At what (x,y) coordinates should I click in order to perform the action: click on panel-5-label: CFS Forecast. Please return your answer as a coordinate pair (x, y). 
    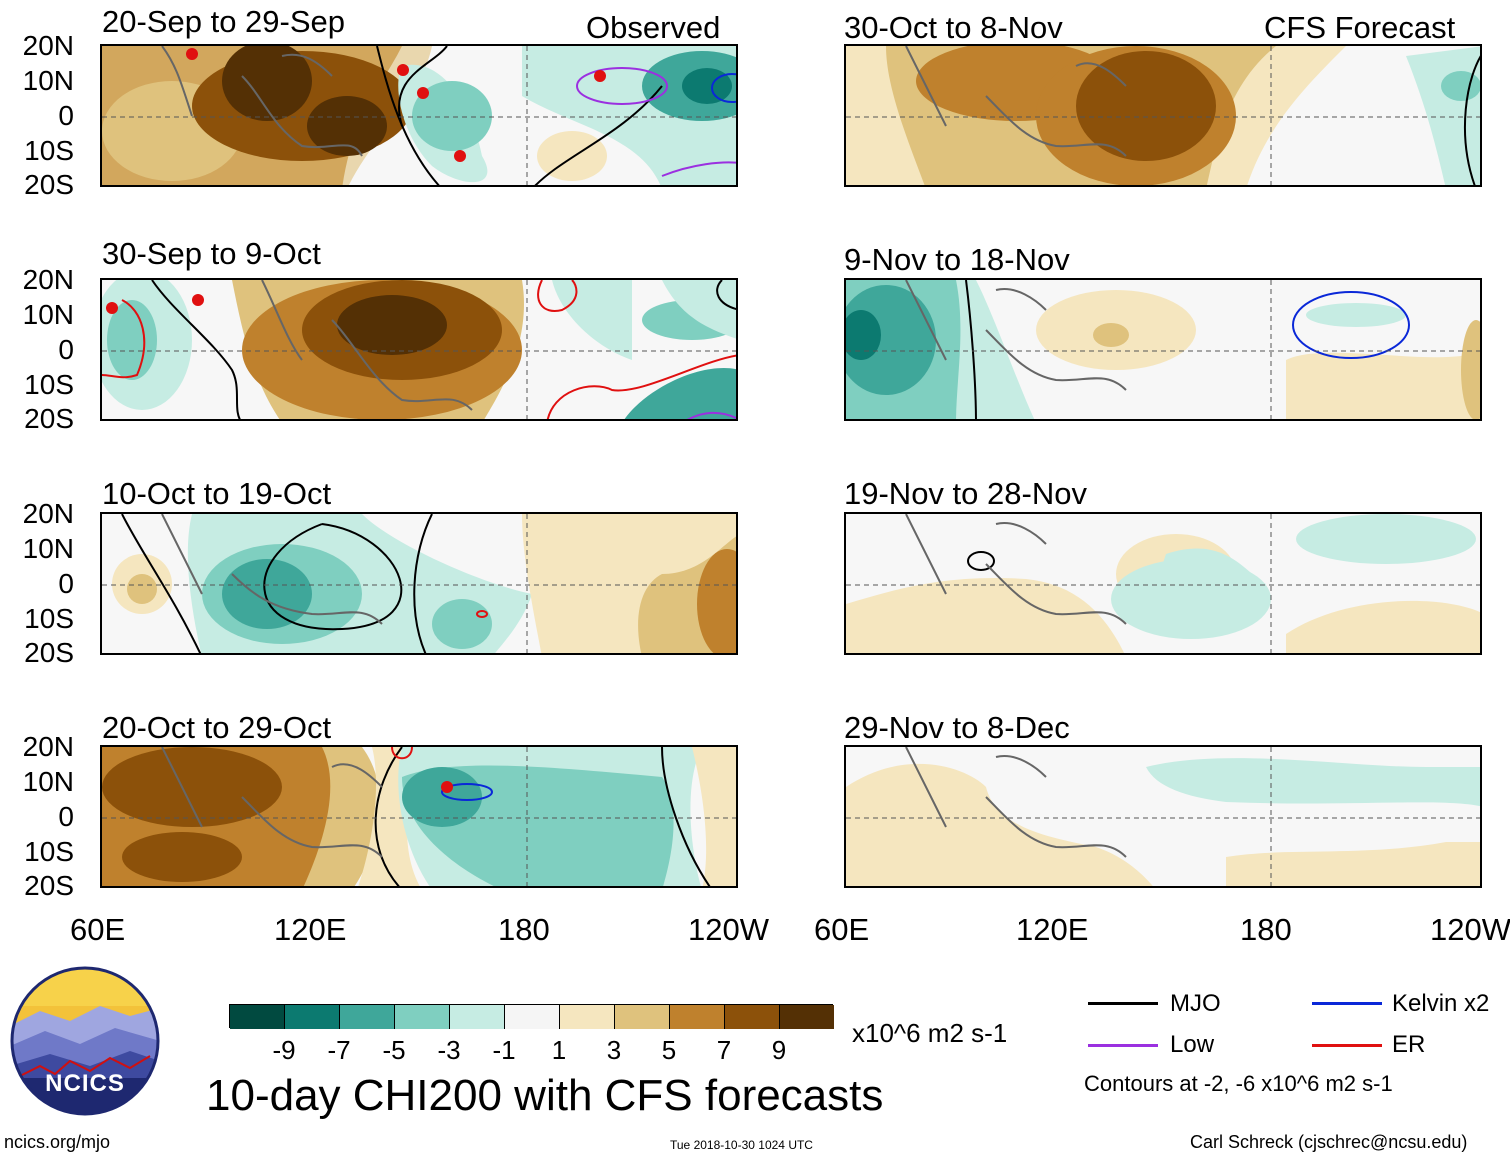
    Looking at the image, I should click on (1360, 27).